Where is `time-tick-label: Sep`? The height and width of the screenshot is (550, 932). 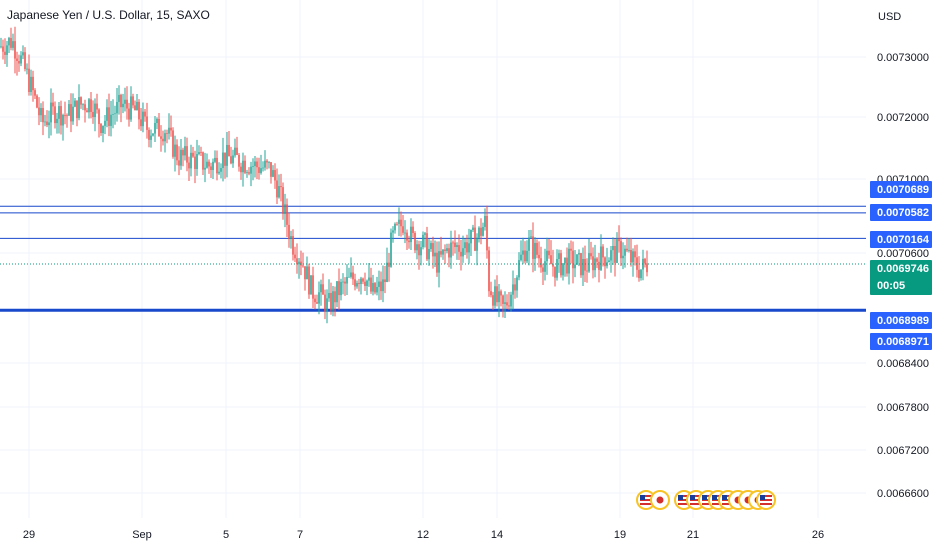 time-tick-label: Sep is located at coordinates (142, 535).